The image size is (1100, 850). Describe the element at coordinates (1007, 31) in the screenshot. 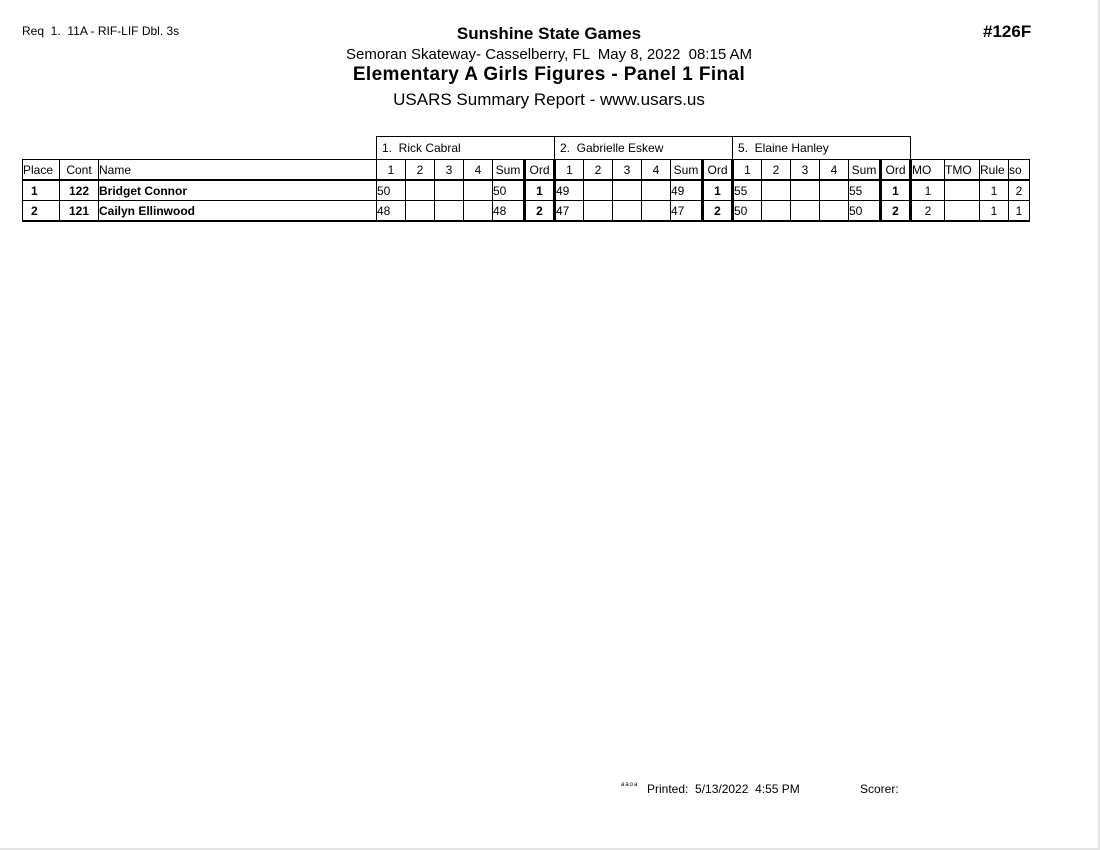

I see `event-number: #126F` at that location.